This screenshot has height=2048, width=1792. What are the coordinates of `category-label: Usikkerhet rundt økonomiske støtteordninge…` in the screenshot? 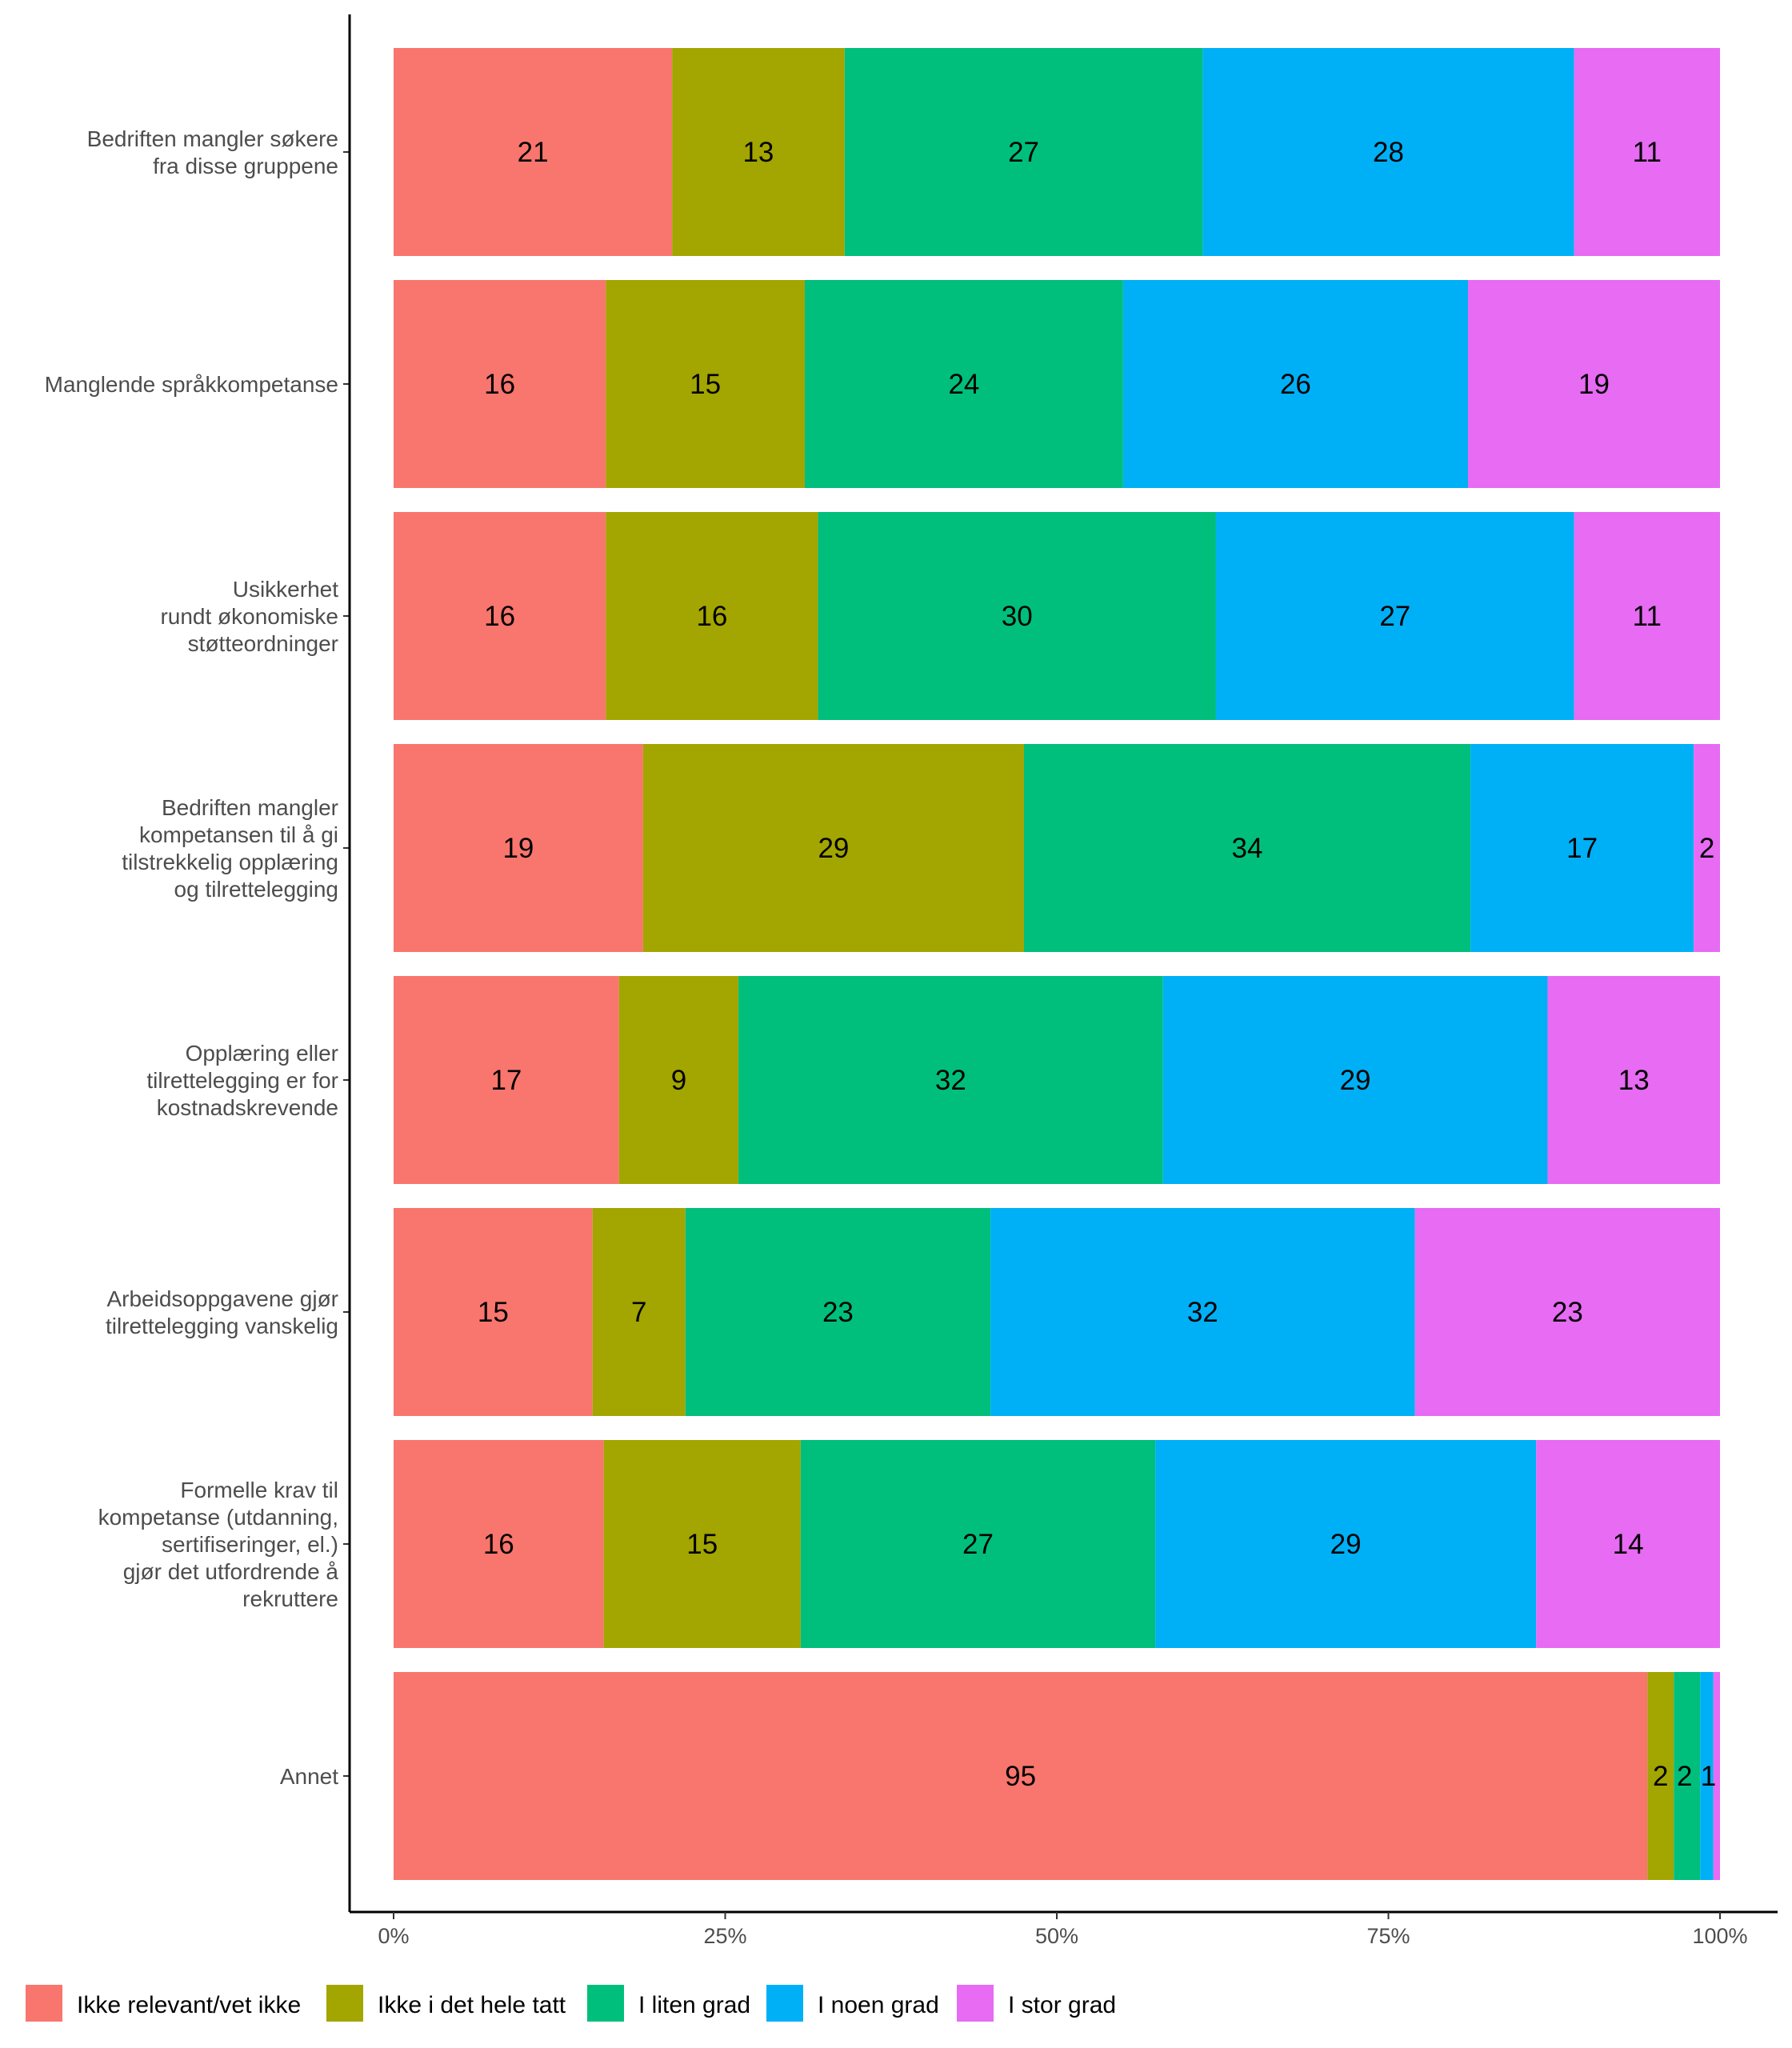 It's located at (249, 616).